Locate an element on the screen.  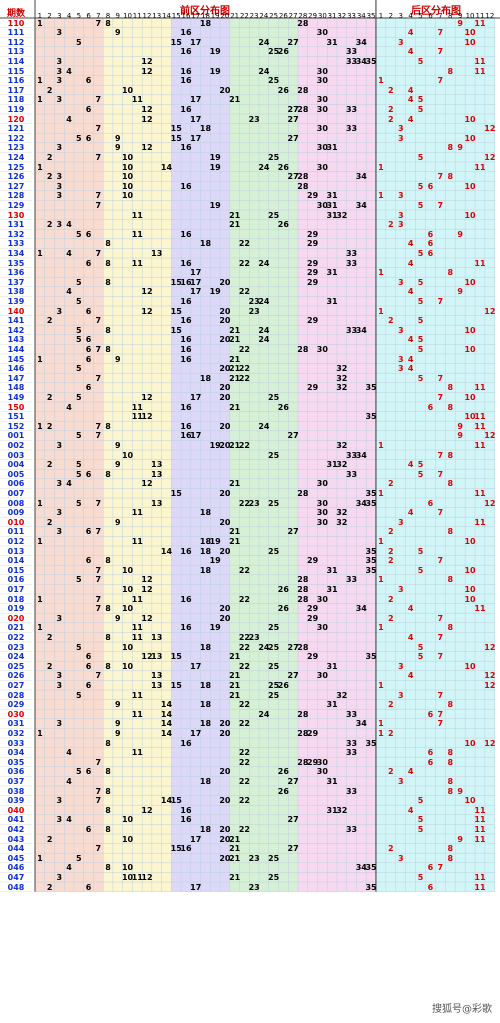
front-number: 18 is located at coordinates (205, 829).